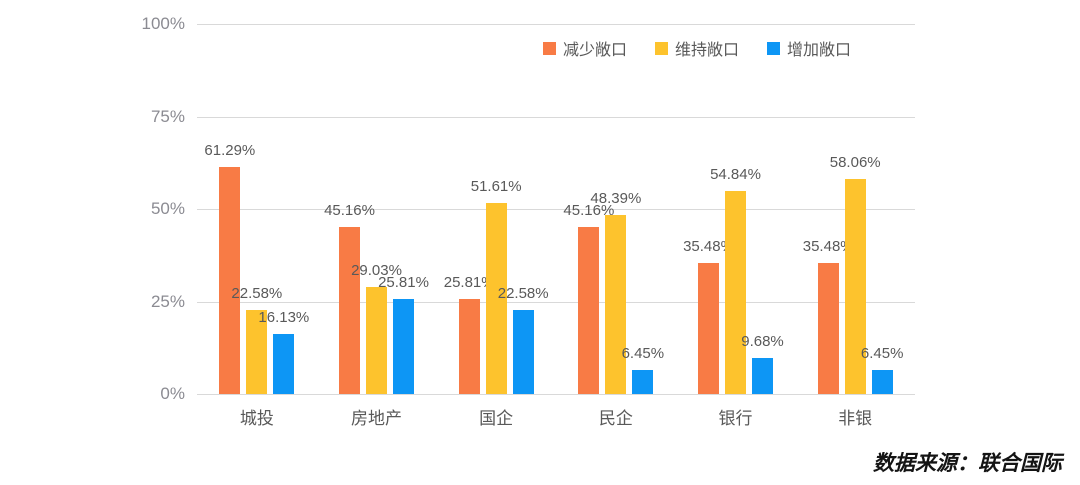 The width and height of the screenshot is (1080, 485). What do you see at coordinates (167, 116) in the screenshot?
I see `y-tick-label: 75%` at bounding box center [167, 116].